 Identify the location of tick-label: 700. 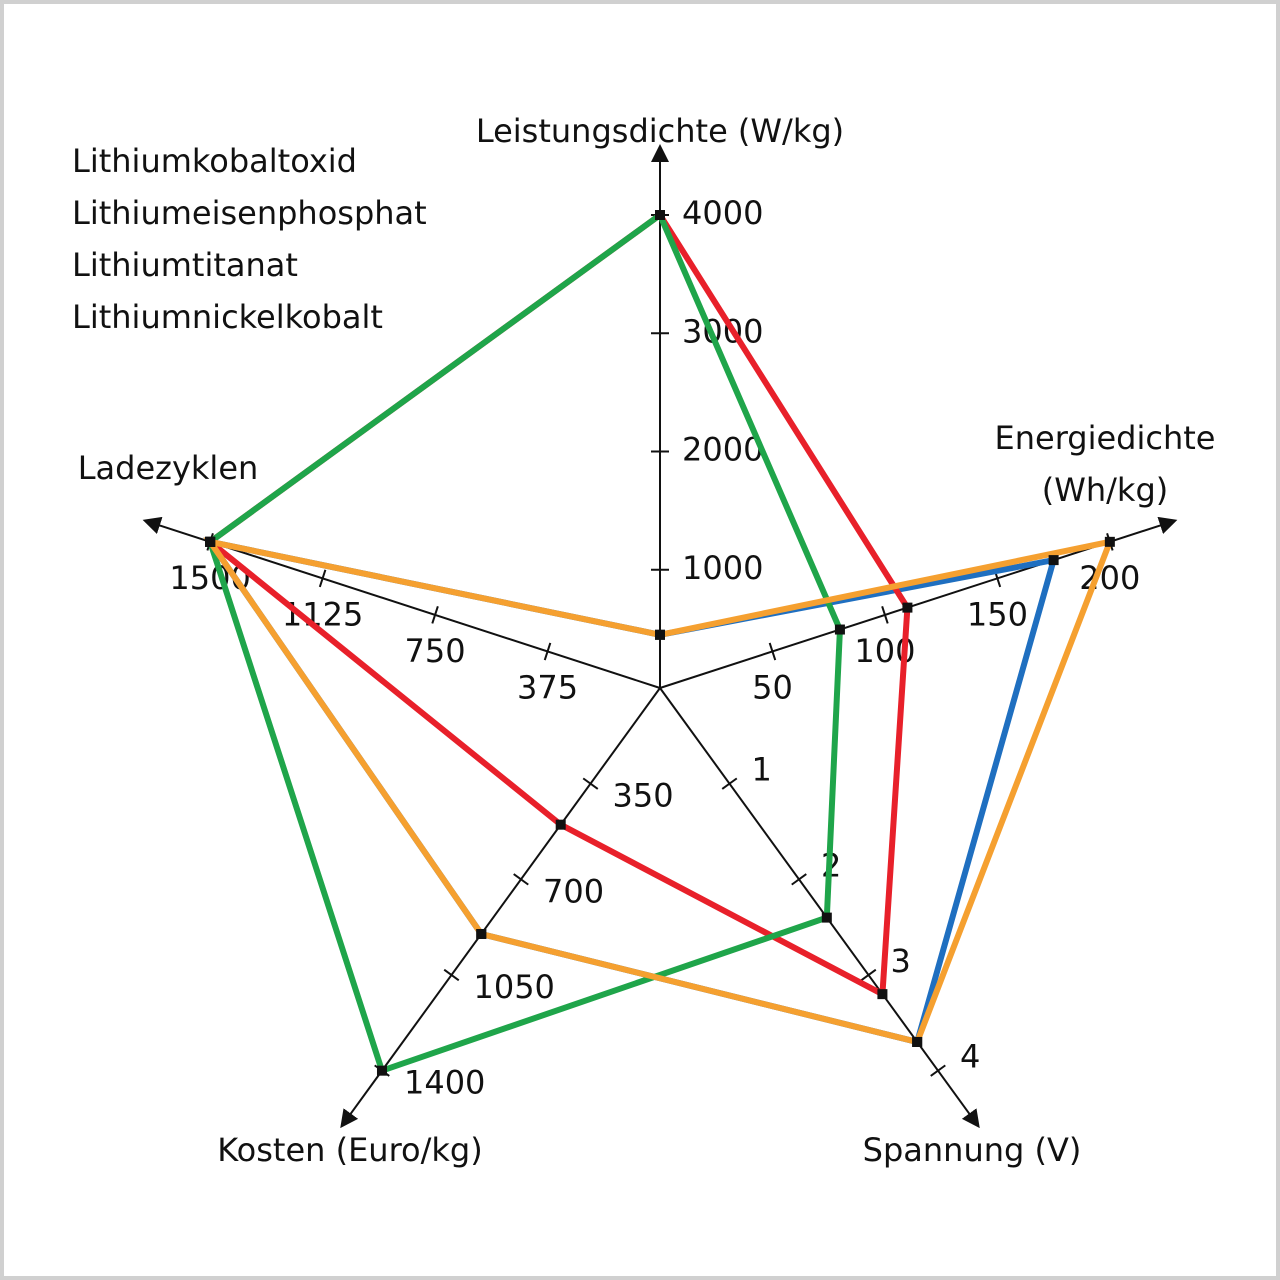
(573, 891).